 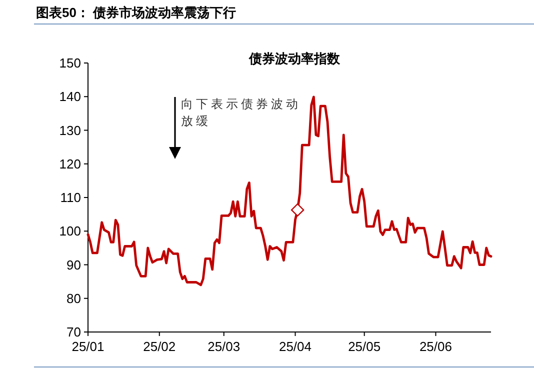 I want to click on x-tick-label: 25/02, so click(x=159, y=346).